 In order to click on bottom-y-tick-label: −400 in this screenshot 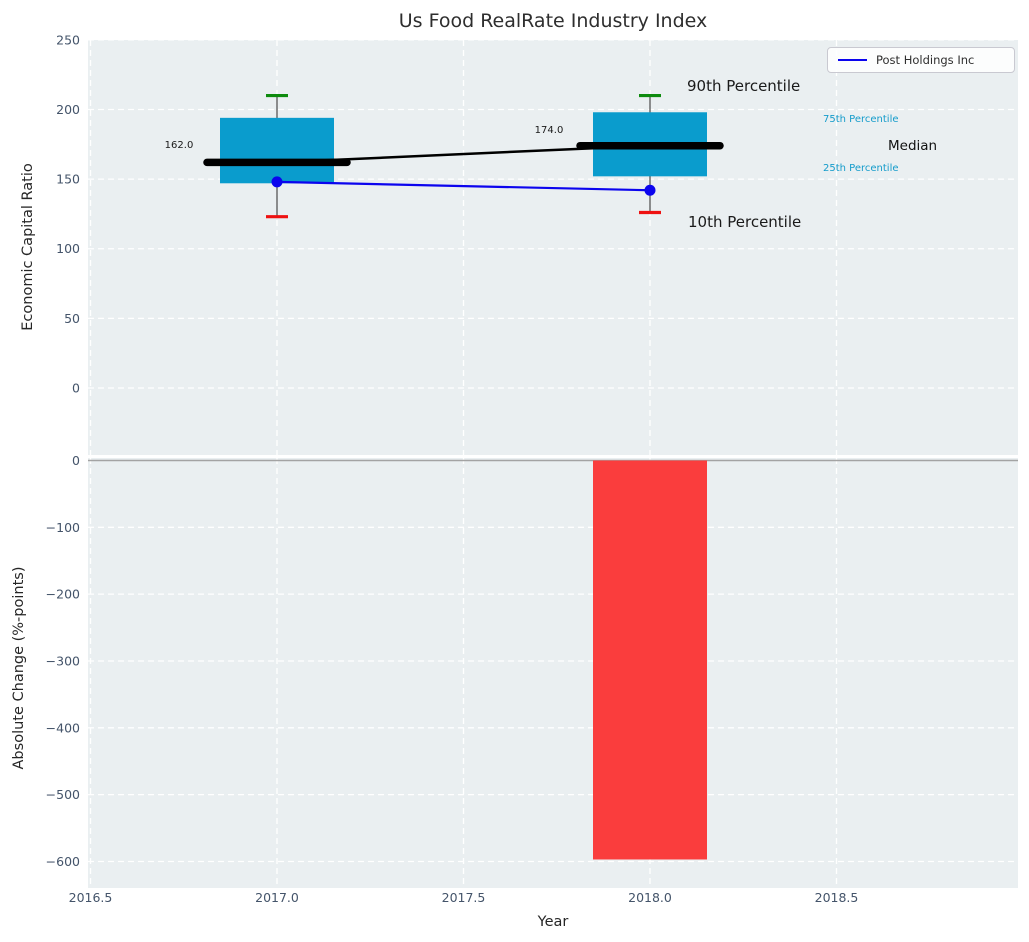, I will do `click(63, 727)`.